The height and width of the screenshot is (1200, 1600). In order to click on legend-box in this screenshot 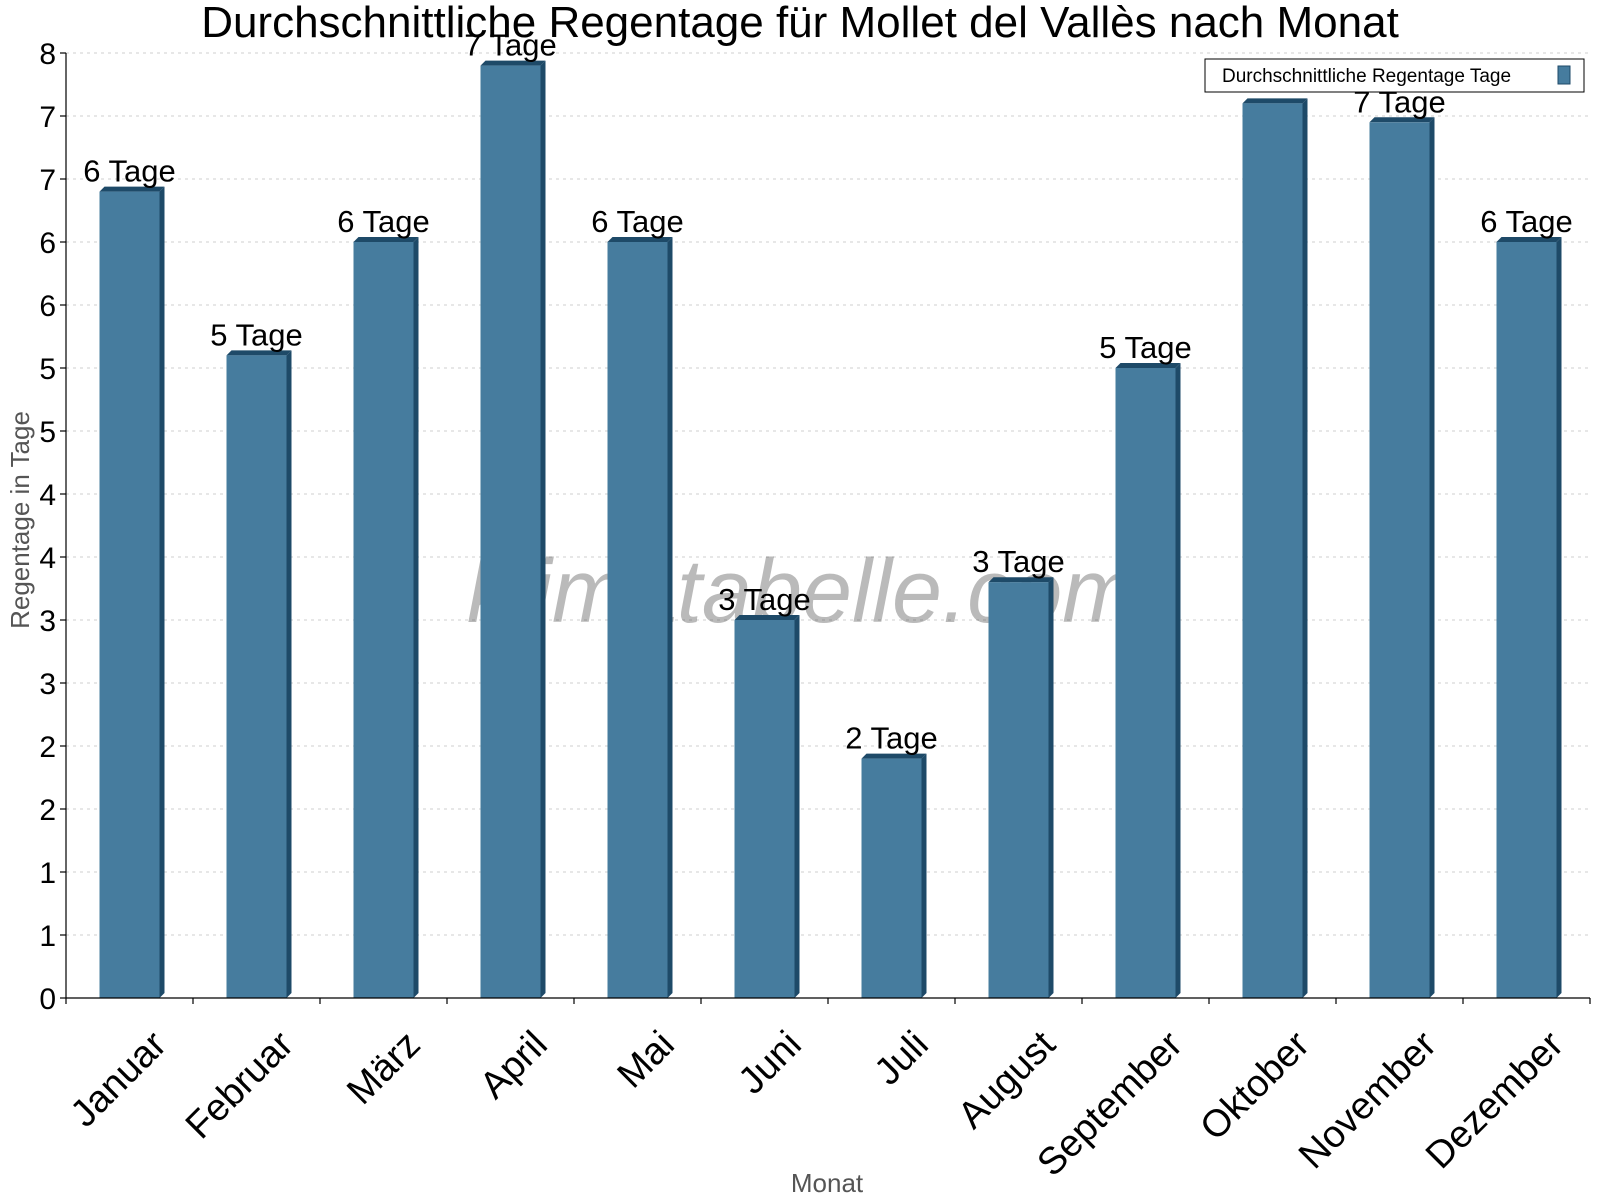, I will do `click(1394, 75)`.